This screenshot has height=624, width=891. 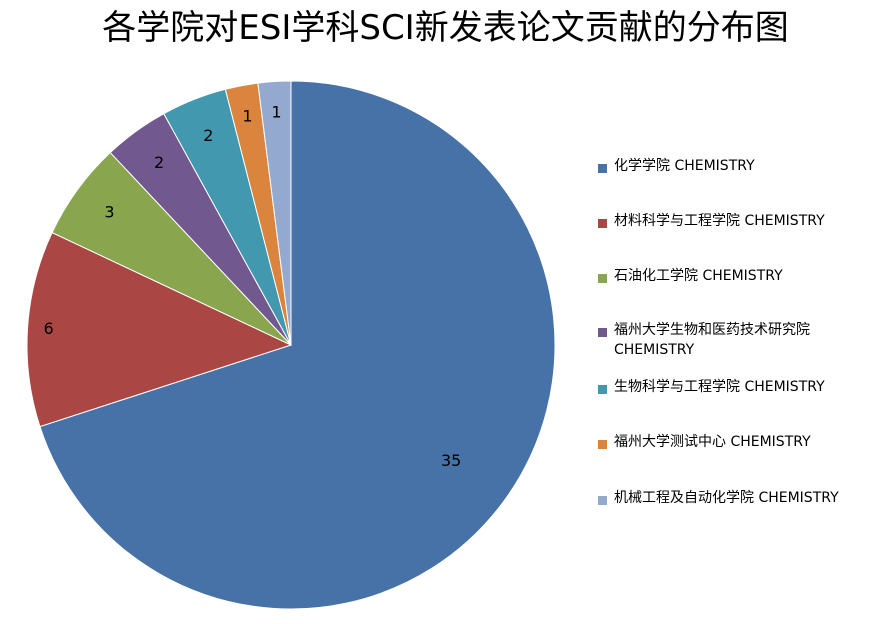 What do you see at coordinates (451, 460) in the screenshot?
I see `slice-data-label: 35` at bounding box center [451, 460].